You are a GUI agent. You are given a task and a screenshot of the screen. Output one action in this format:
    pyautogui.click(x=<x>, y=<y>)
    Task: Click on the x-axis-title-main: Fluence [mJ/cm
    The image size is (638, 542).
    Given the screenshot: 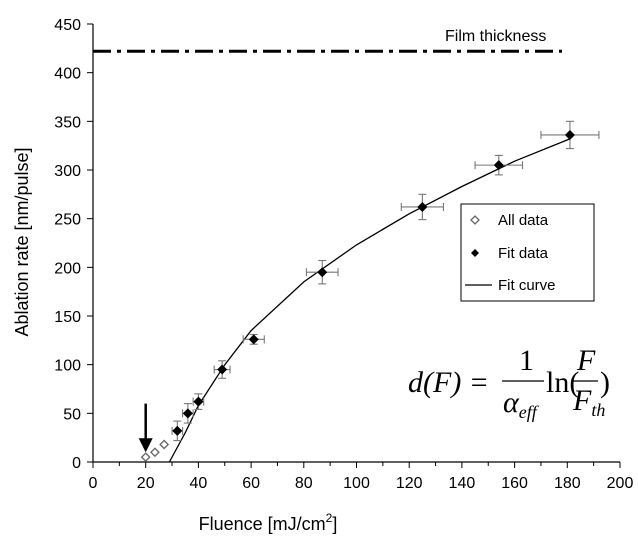 What is the action you would take?
    pyautogui.click(x=262, y=524)
    